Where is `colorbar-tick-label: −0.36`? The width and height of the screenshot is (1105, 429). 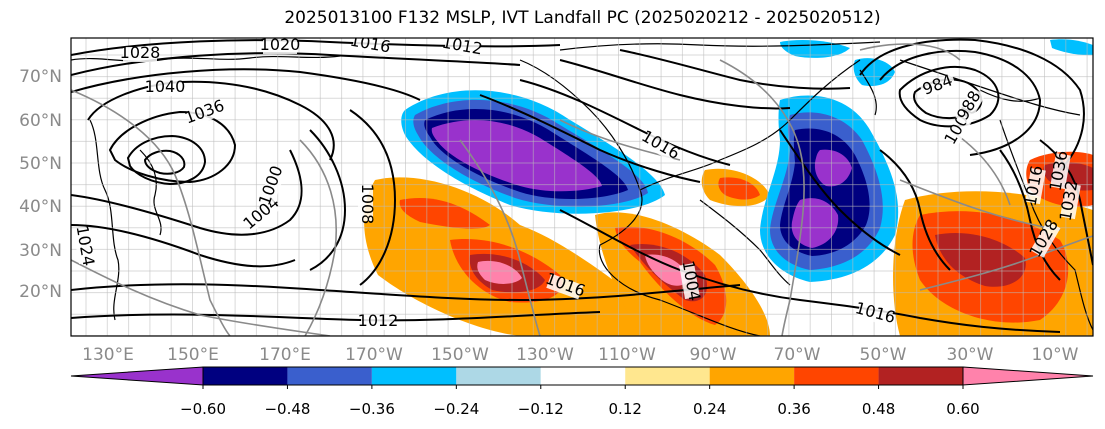 colorbar-tick-label: −0.36 is located at coordinates (372, 409).